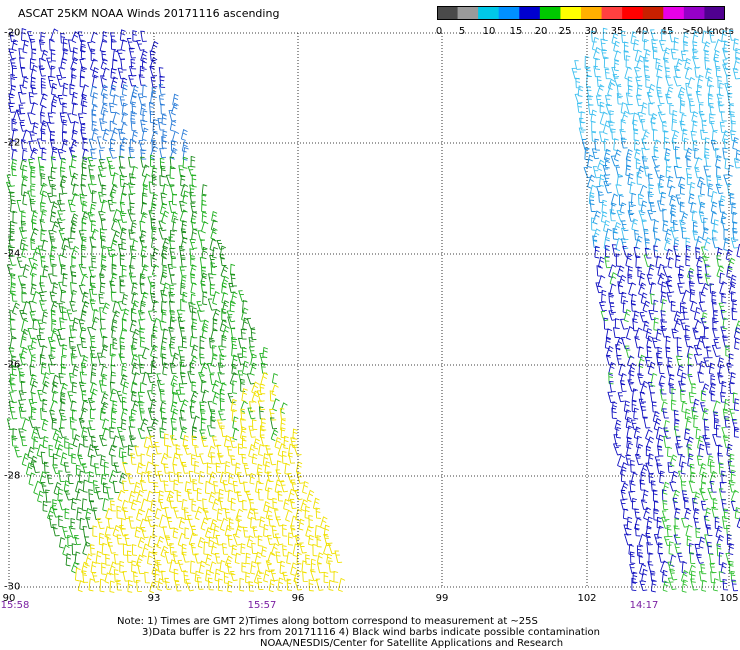 The image size is (740, 650). Describe the element at coordinates (729, 598) in the screenshot. I see `lon-label-105: 105` at that location.